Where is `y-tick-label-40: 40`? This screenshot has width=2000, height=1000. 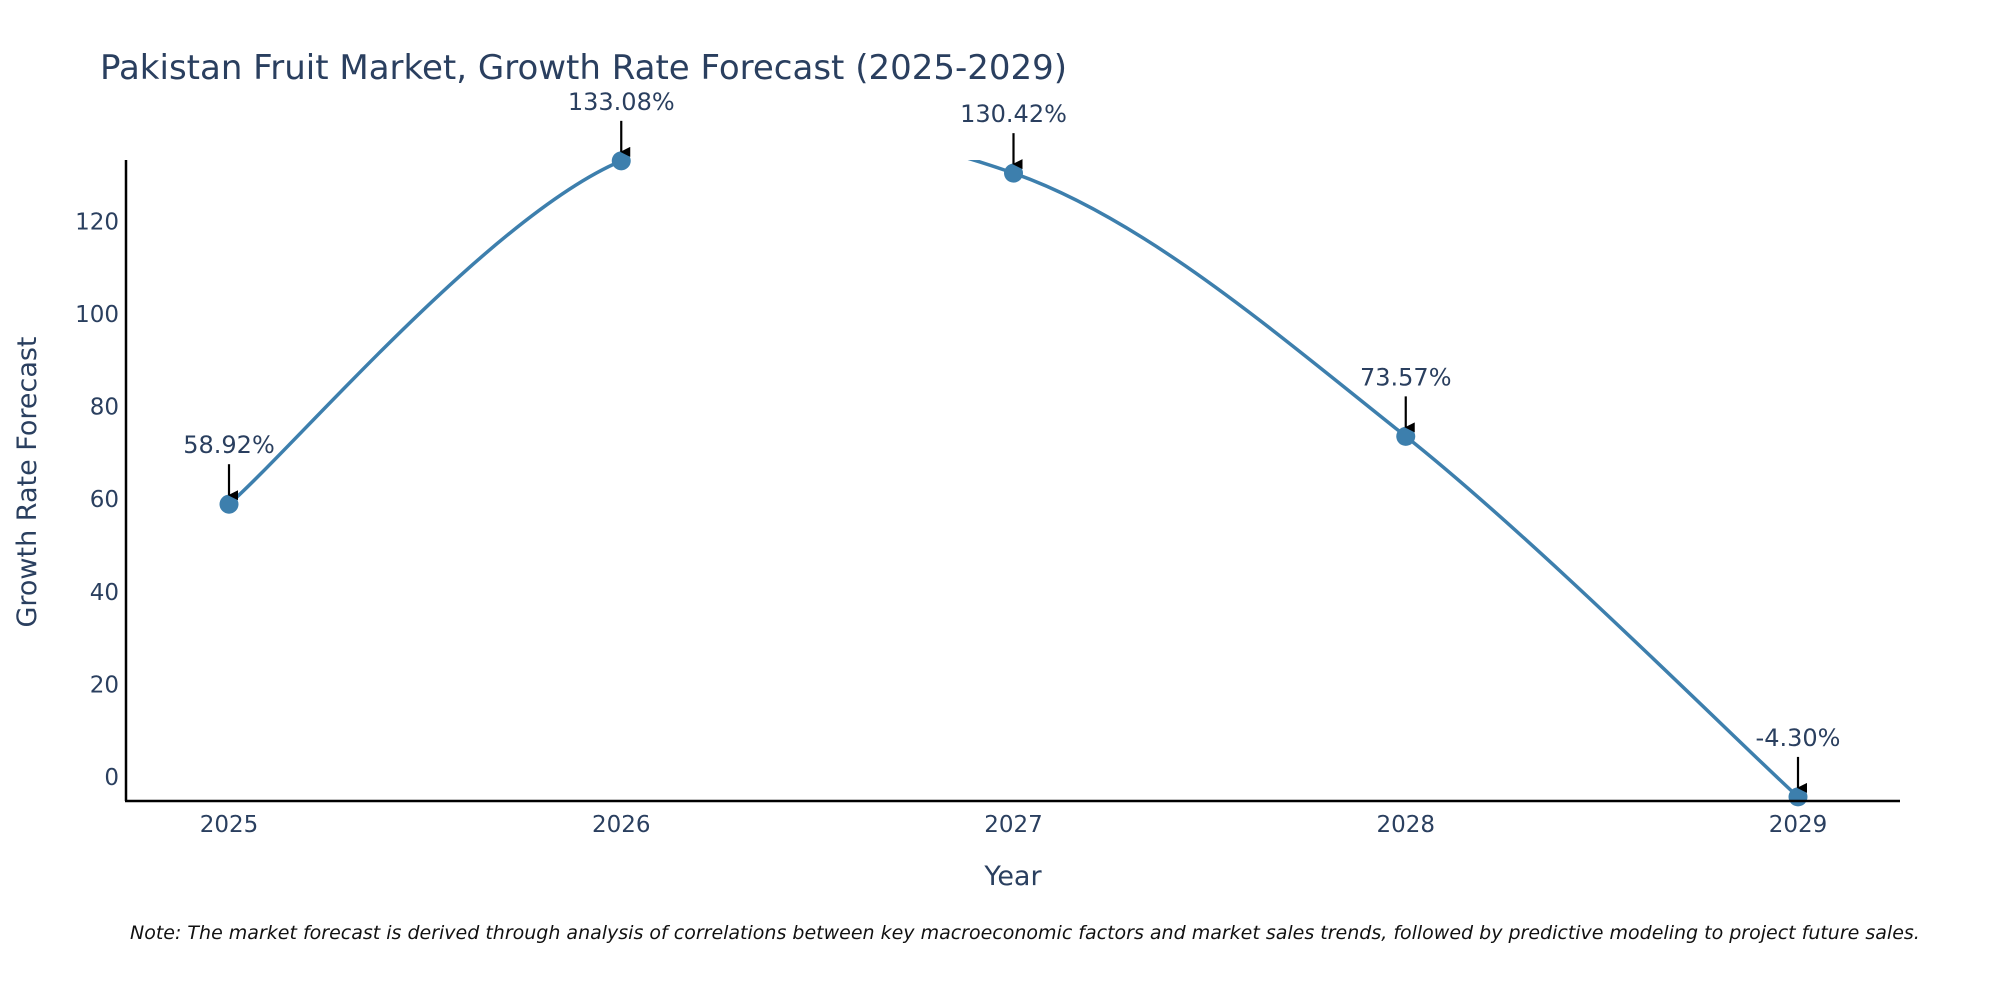
y-tick-label-40: 40 is located at coordinates (104, 593).